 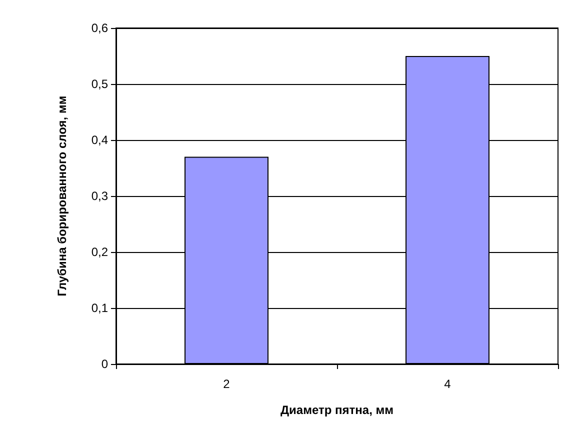 I want to click on y-tick-label: 0,1, so click(x=99, y=308).